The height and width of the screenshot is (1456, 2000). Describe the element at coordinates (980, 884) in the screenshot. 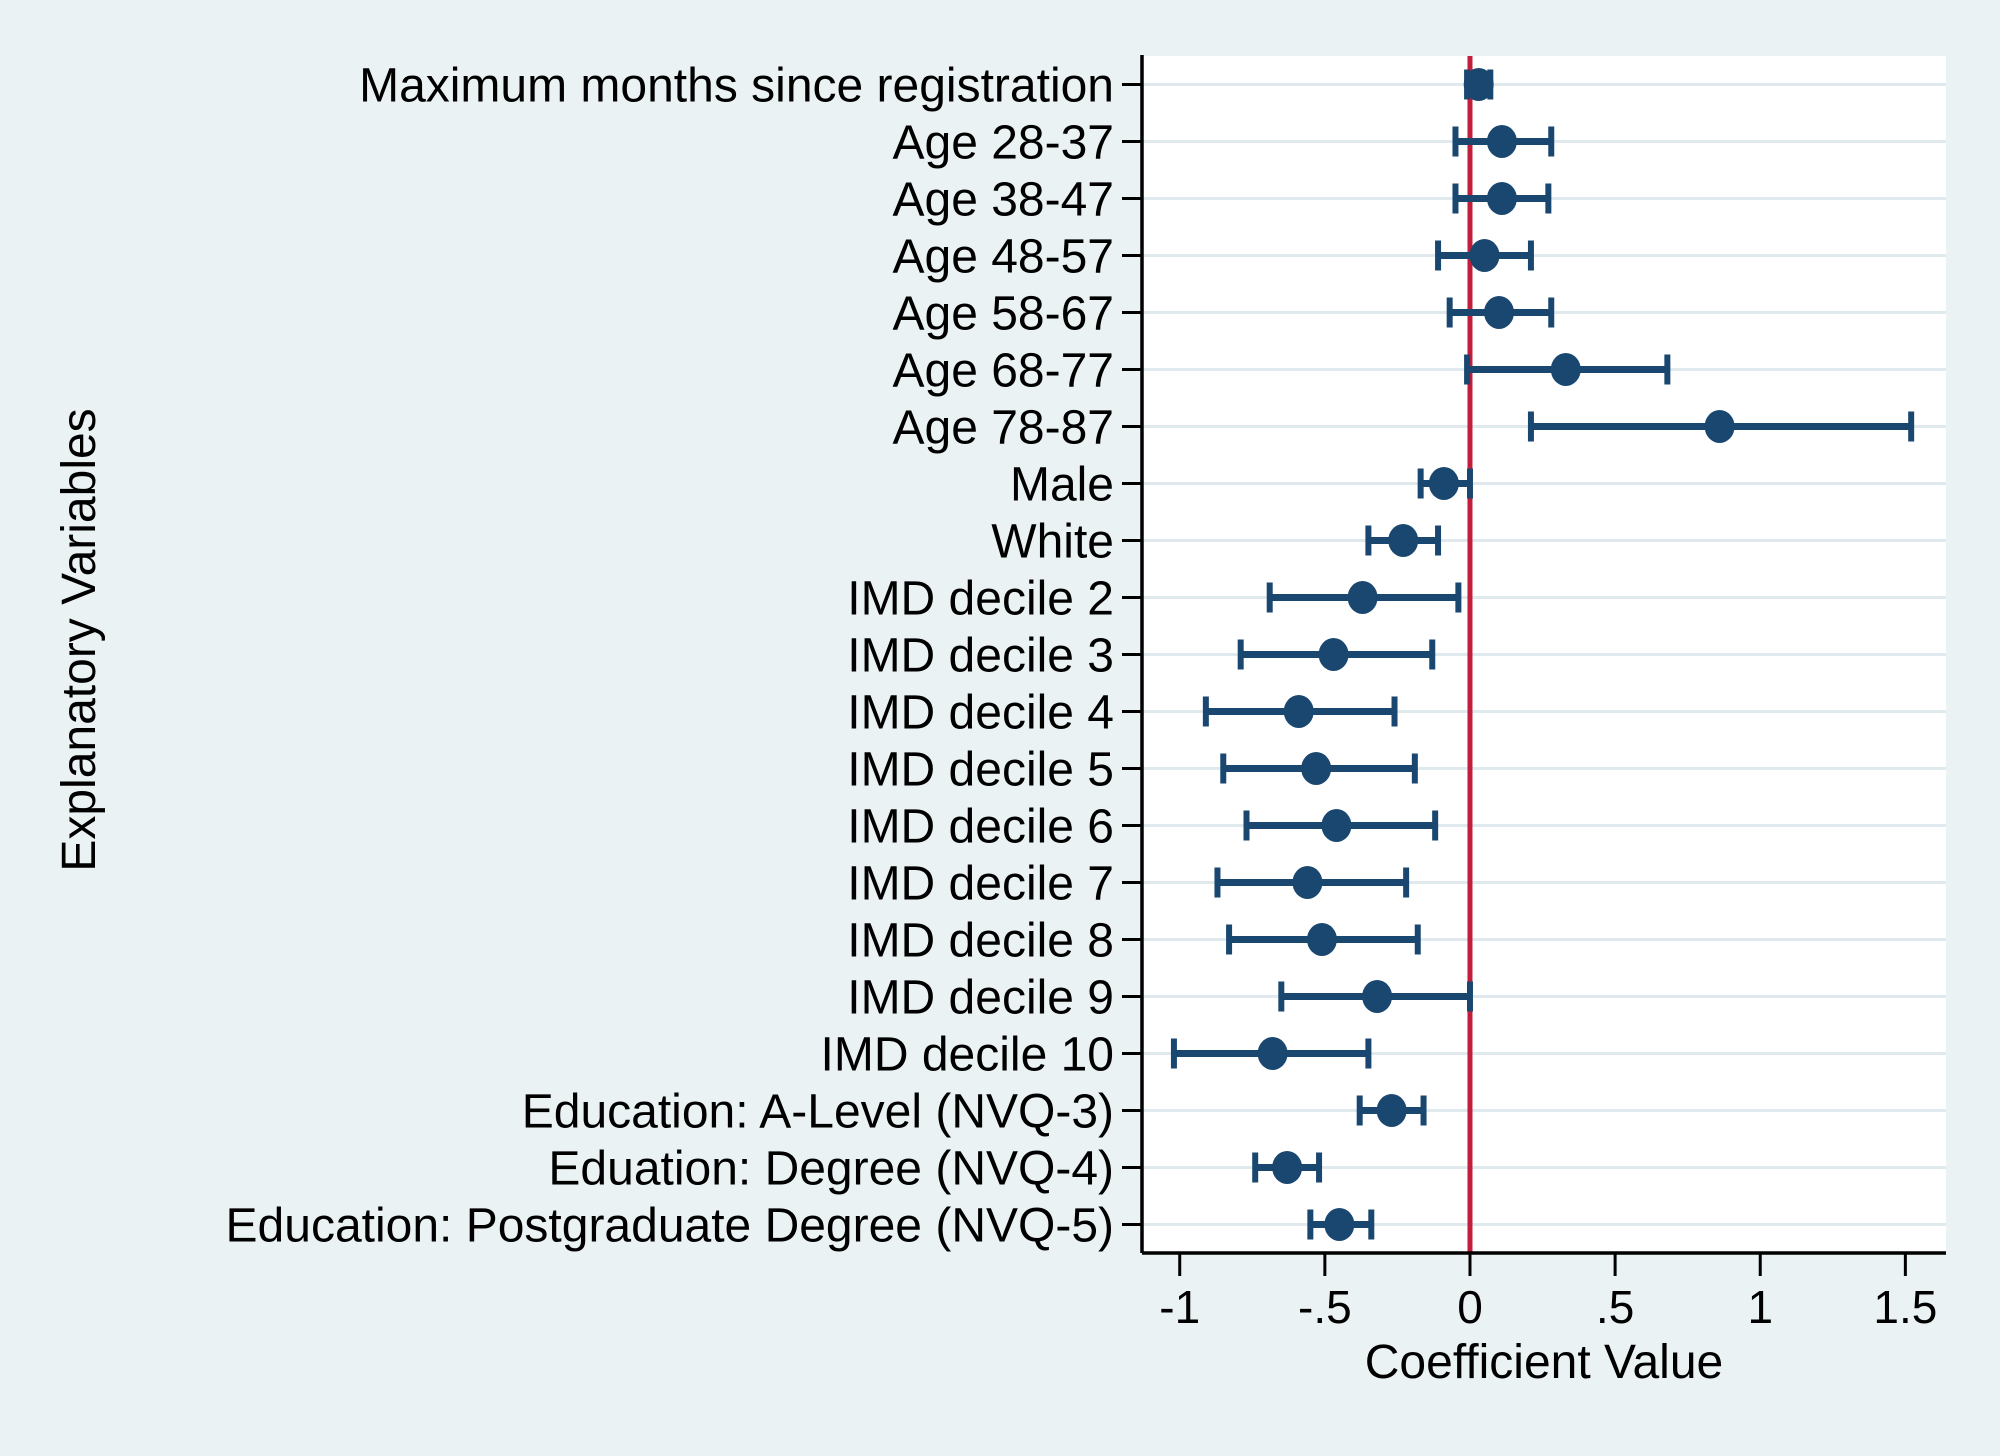

I see `y-category-label: IMD decile 7` at that location.